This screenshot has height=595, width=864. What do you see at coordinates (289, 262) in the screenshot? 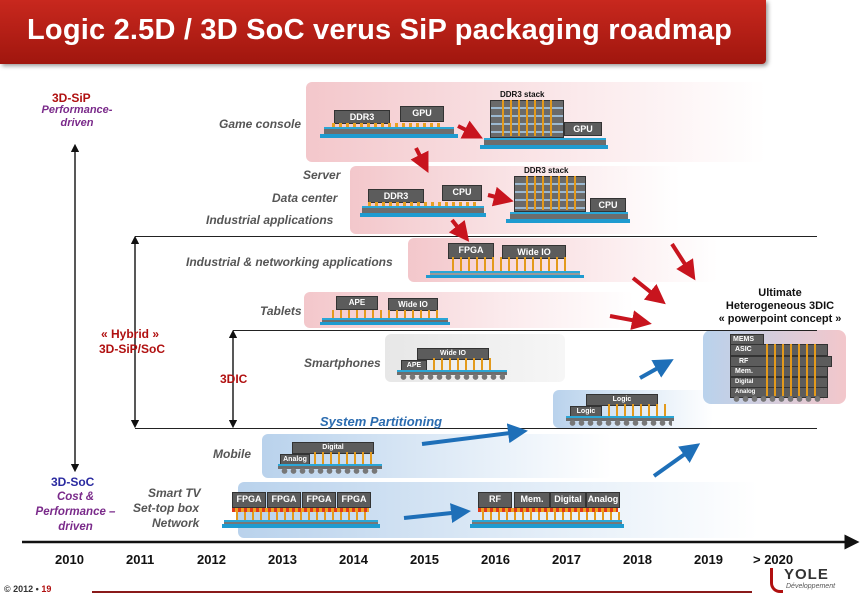
I see `label-industrial-networking: Industrial & networking applications` at bounding box center [289, 262].